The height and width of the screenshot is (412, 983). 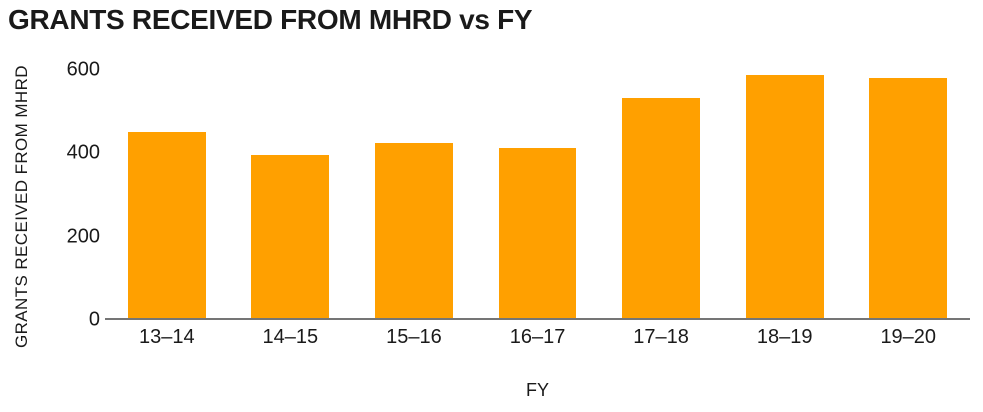 What do you see at coordinates (784, 337) in the screenshot?
I see `x-tick-label: 18–19` at bounding box center [784, 337].